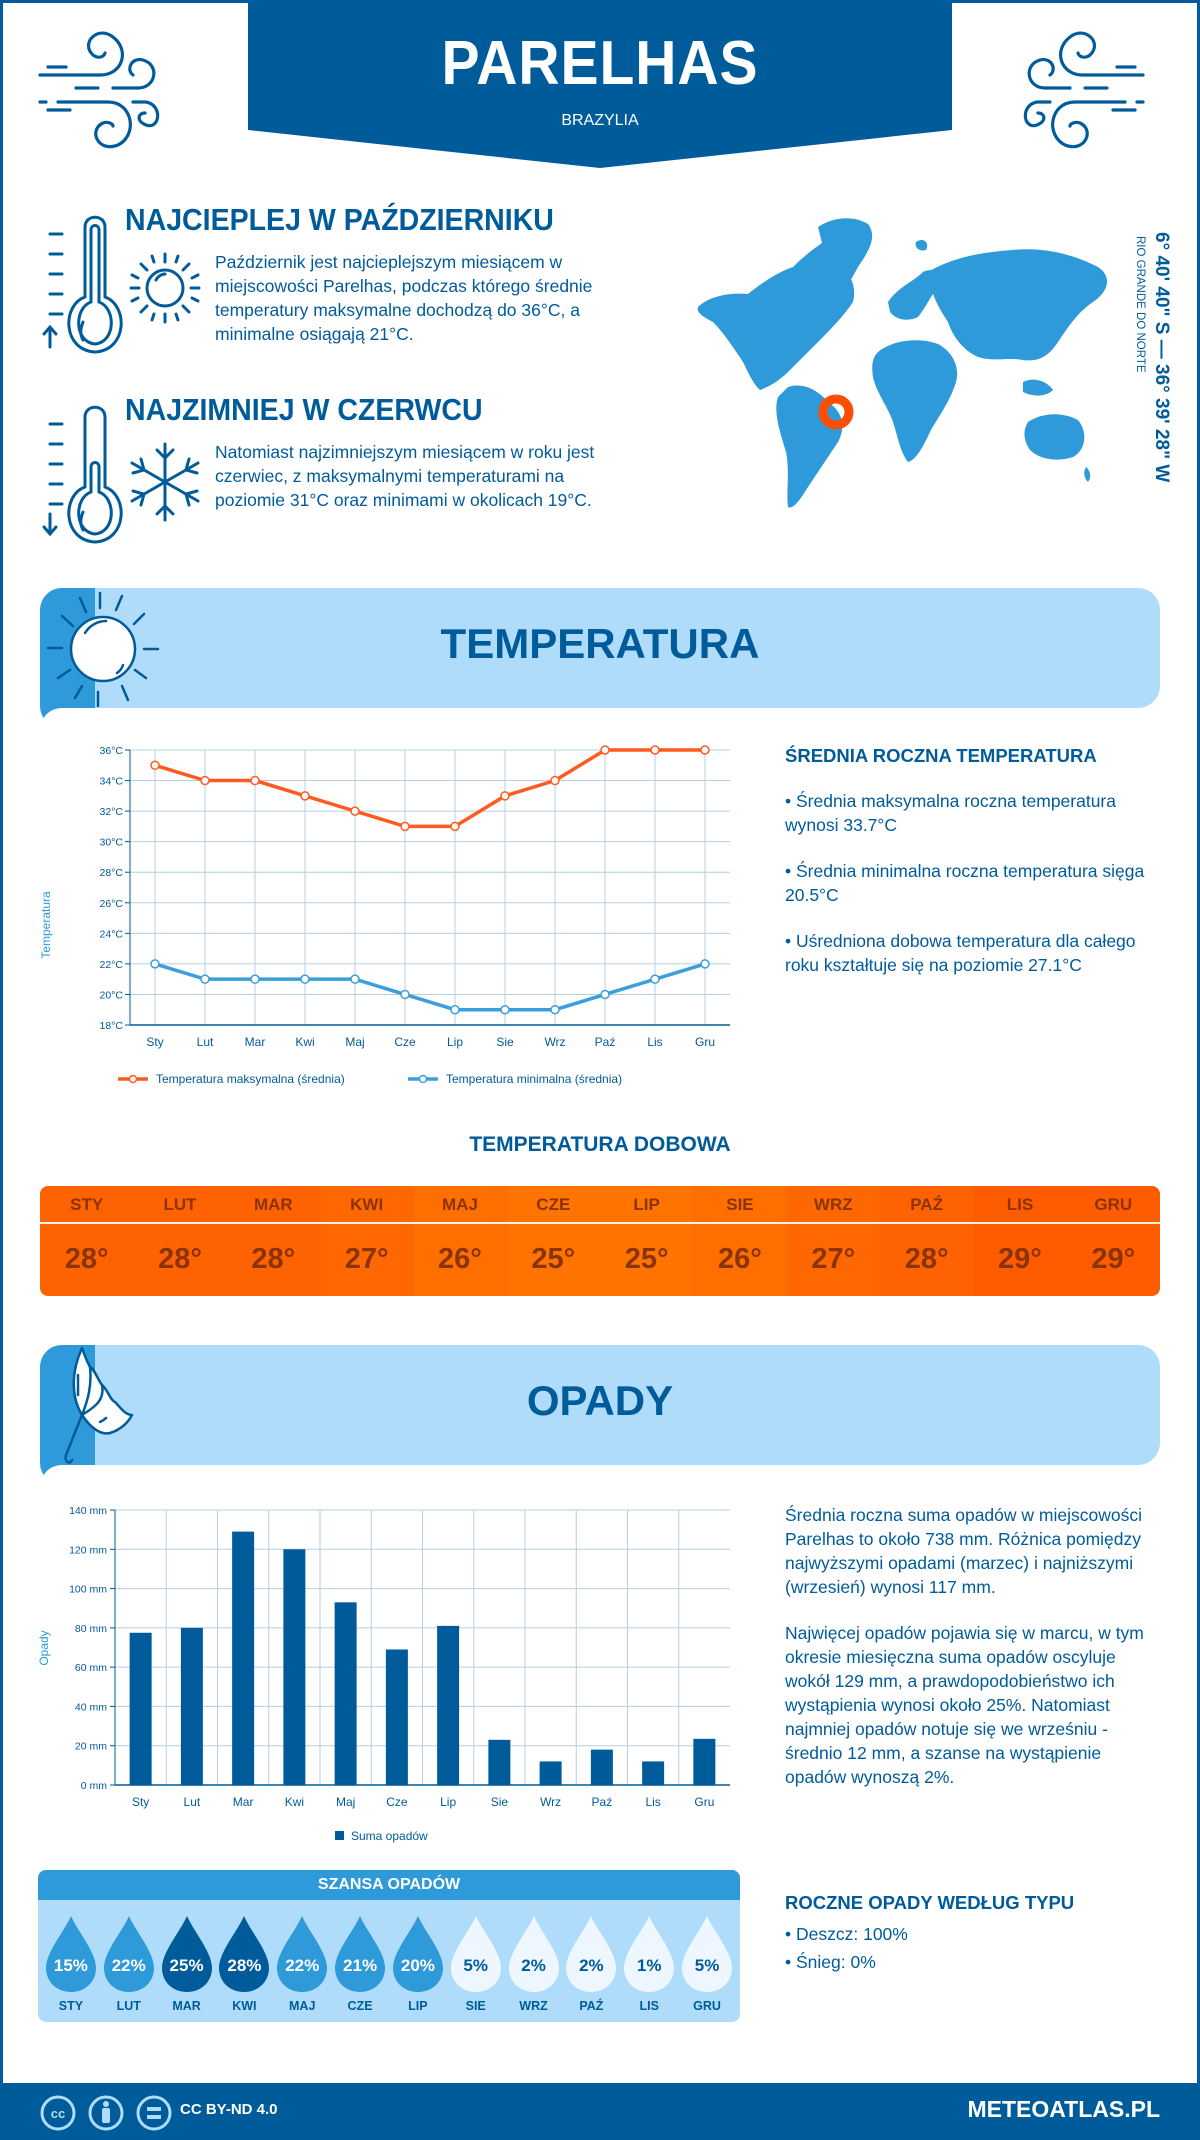 This screenshot has height=2140, width=1200. I want to click on y-tick-label: 28°C, so click(112, 873).